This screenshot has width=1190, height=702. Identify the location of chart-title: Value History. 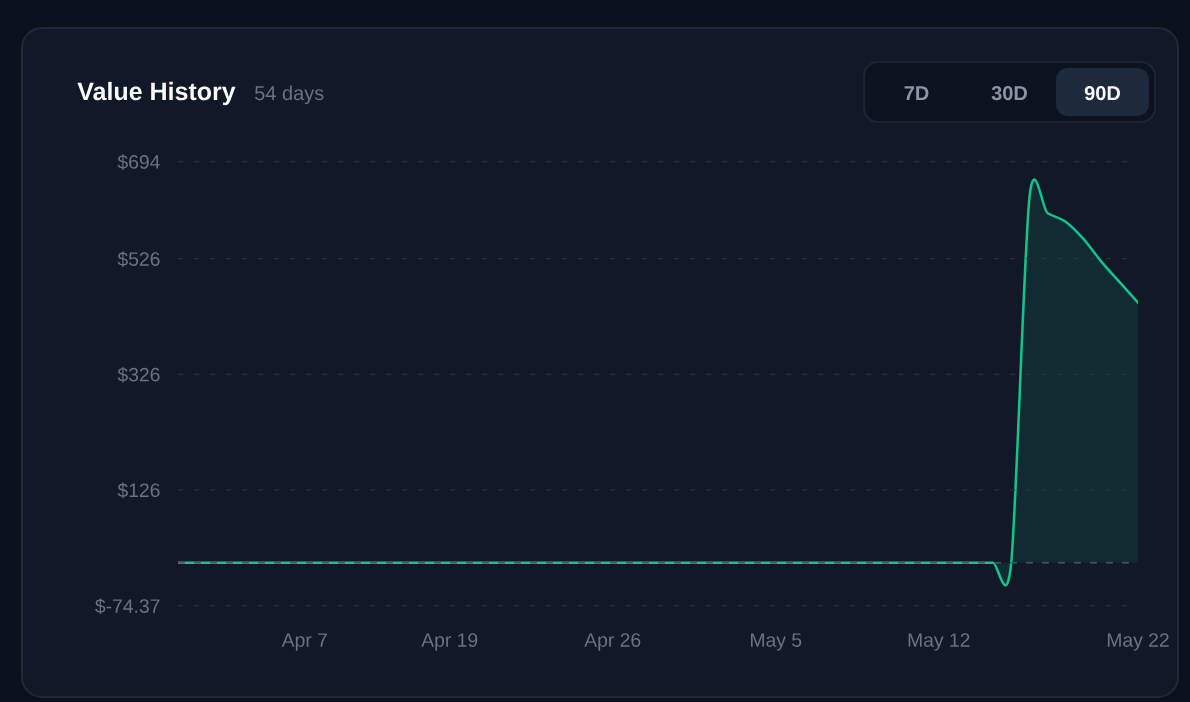
(156, 93).